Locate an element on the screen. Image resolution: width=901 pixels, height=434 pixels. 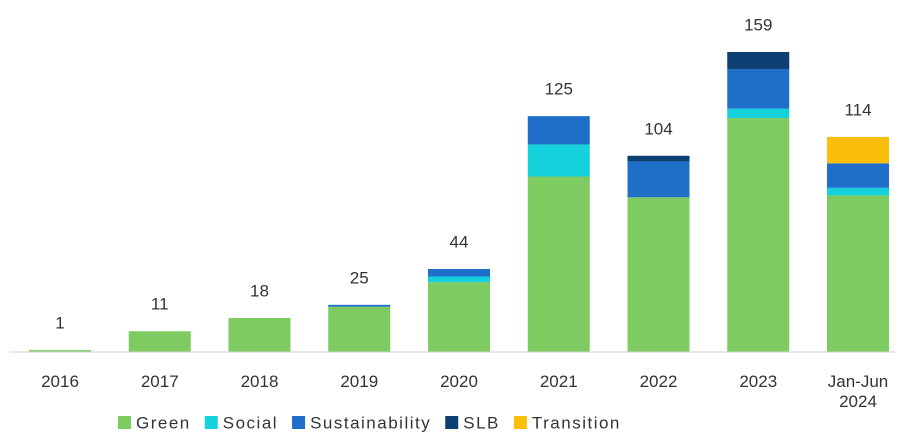
x-tick-label: 2017 is located at coordinates (159, 381).